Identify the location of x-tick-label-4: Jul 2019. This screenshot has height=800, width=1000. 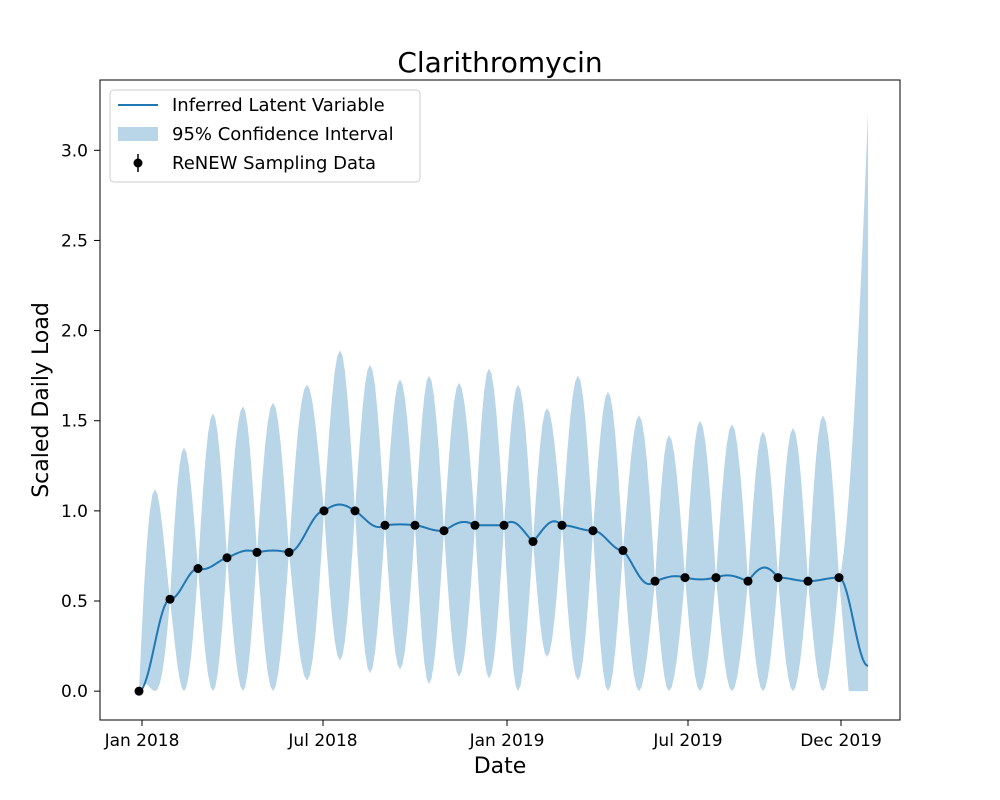
(687, 741).